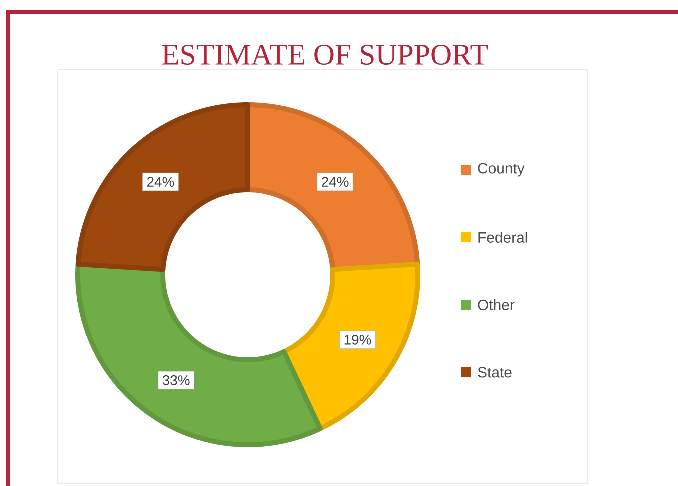 Image resolution: width=678 pixels, height=486 pixels. I want to click on legend-label: Federal, so click(503, 237).